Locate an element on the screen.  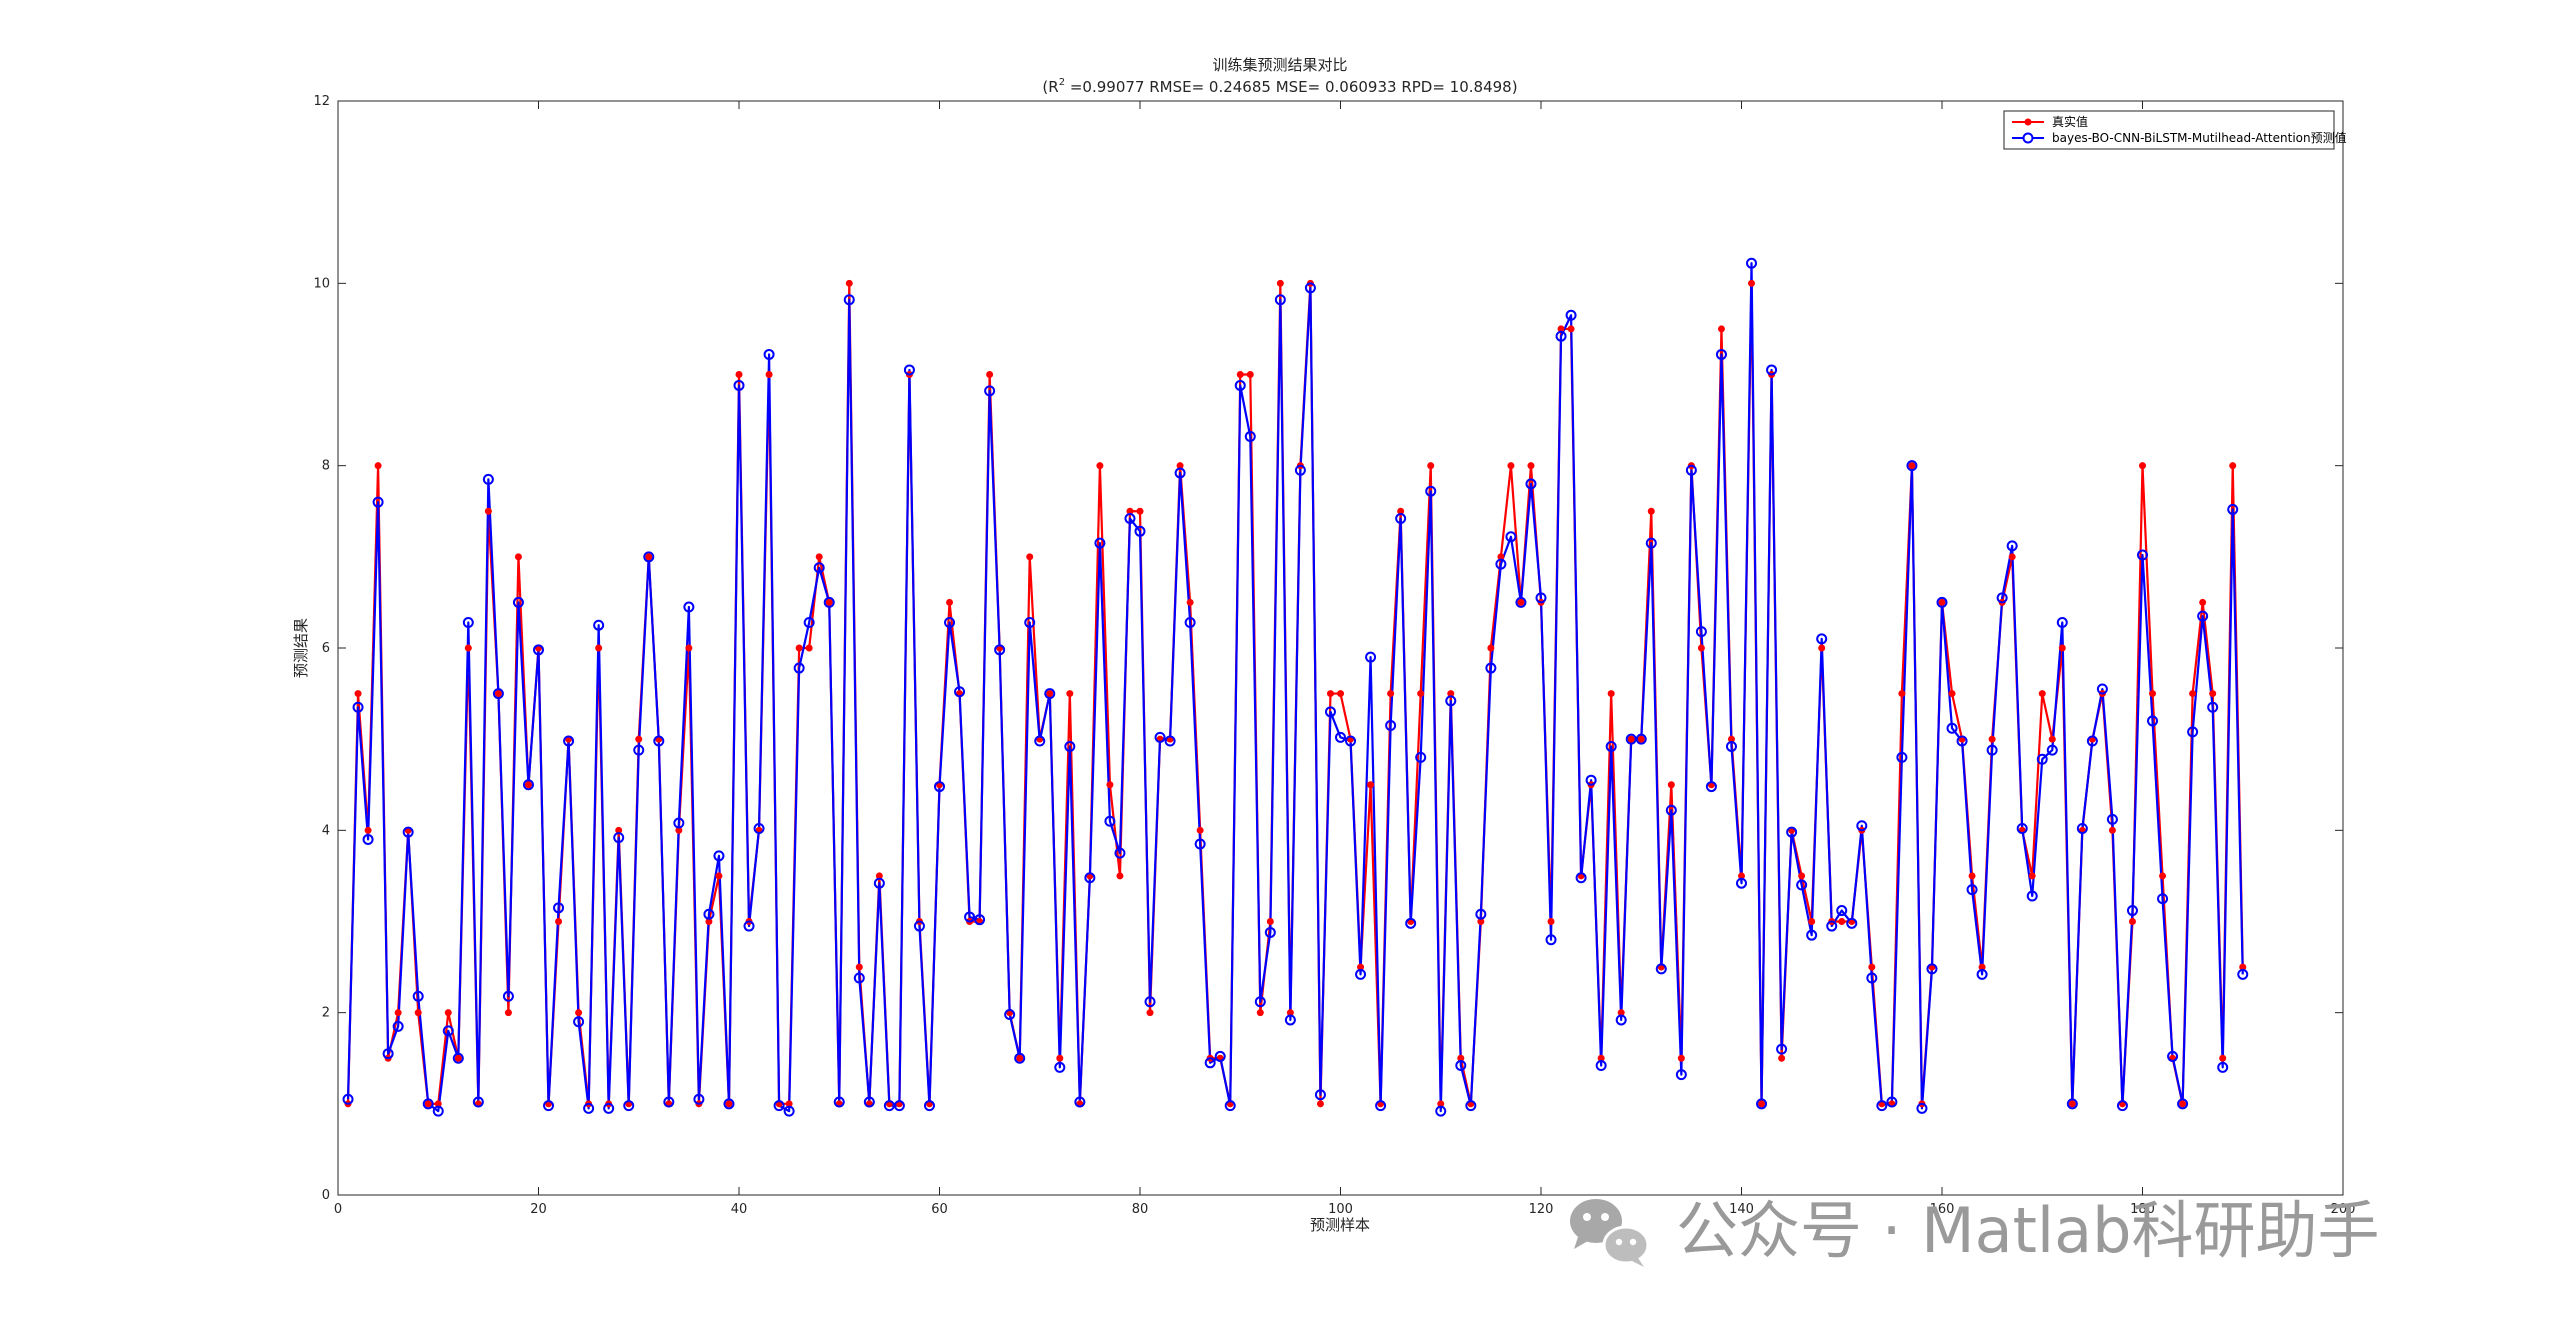
x-tick-label: 20 is located at coordinates (538, 1209).